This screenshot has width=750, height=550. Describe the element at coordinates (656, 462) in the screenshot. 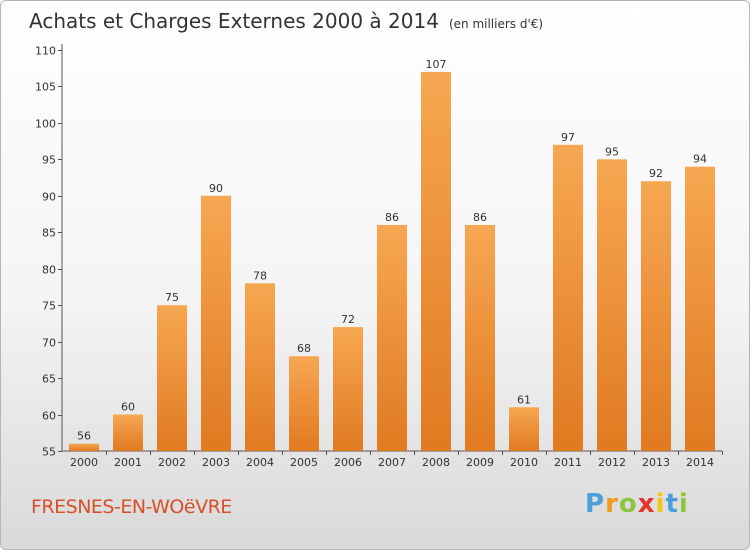

I see `x-tick-label-2013: 2013` at that location.